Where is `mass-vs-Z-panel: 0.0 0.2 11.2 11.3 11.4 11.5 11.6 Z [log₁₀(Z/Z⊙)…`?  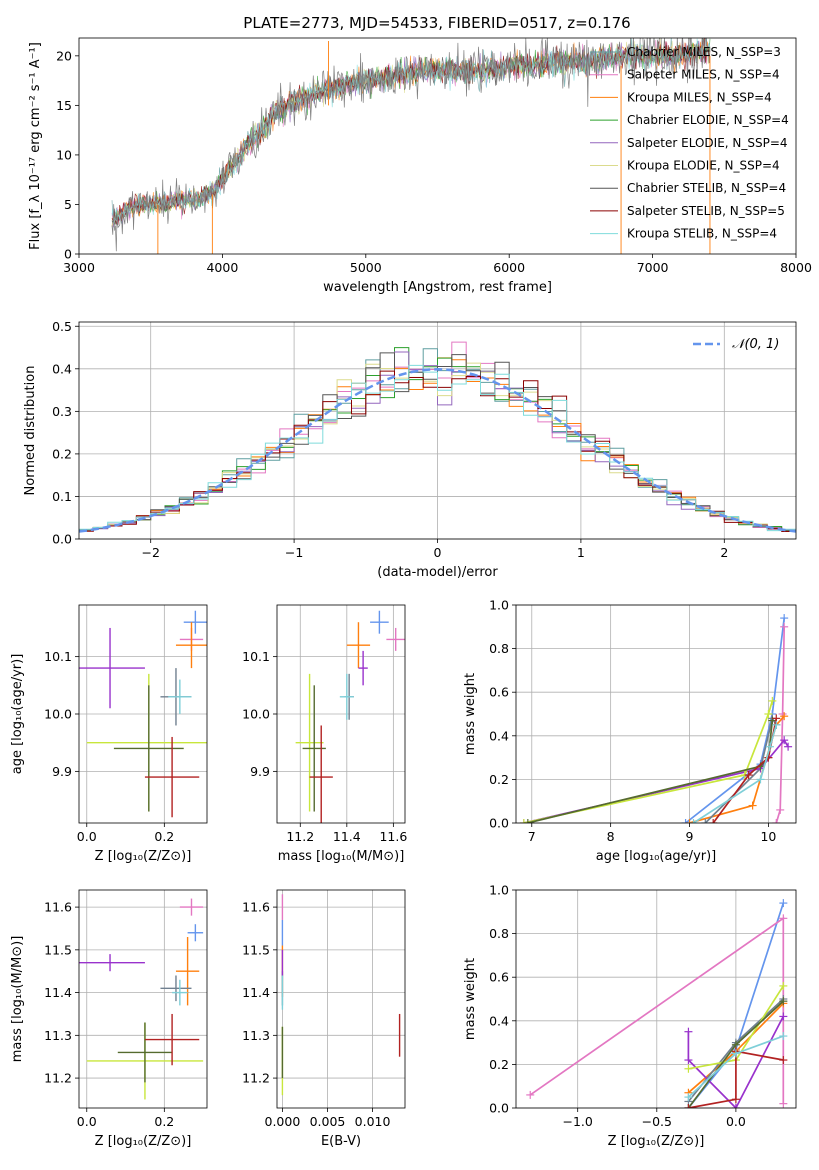
mass-vs-Z-panel: 0.0 0.2 11.2 11.3 11.4 11.5 11.6 Z [log₁₀(Z/Z⊙)… is located at coordinates (109, 1019).